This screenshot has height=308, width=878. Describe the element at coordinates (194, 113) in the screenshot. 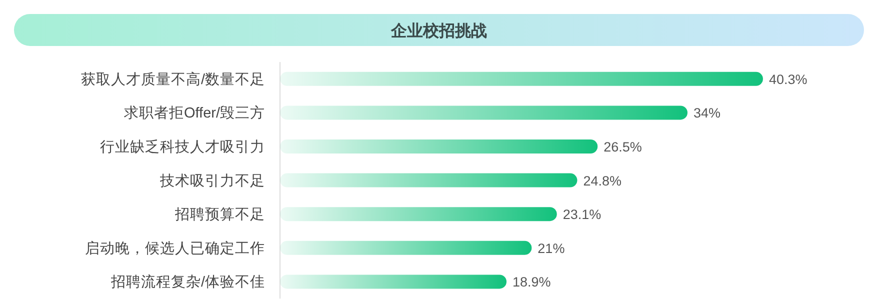

I see `y-tick-label: 求职者拒Offer/毁三方` at that location.